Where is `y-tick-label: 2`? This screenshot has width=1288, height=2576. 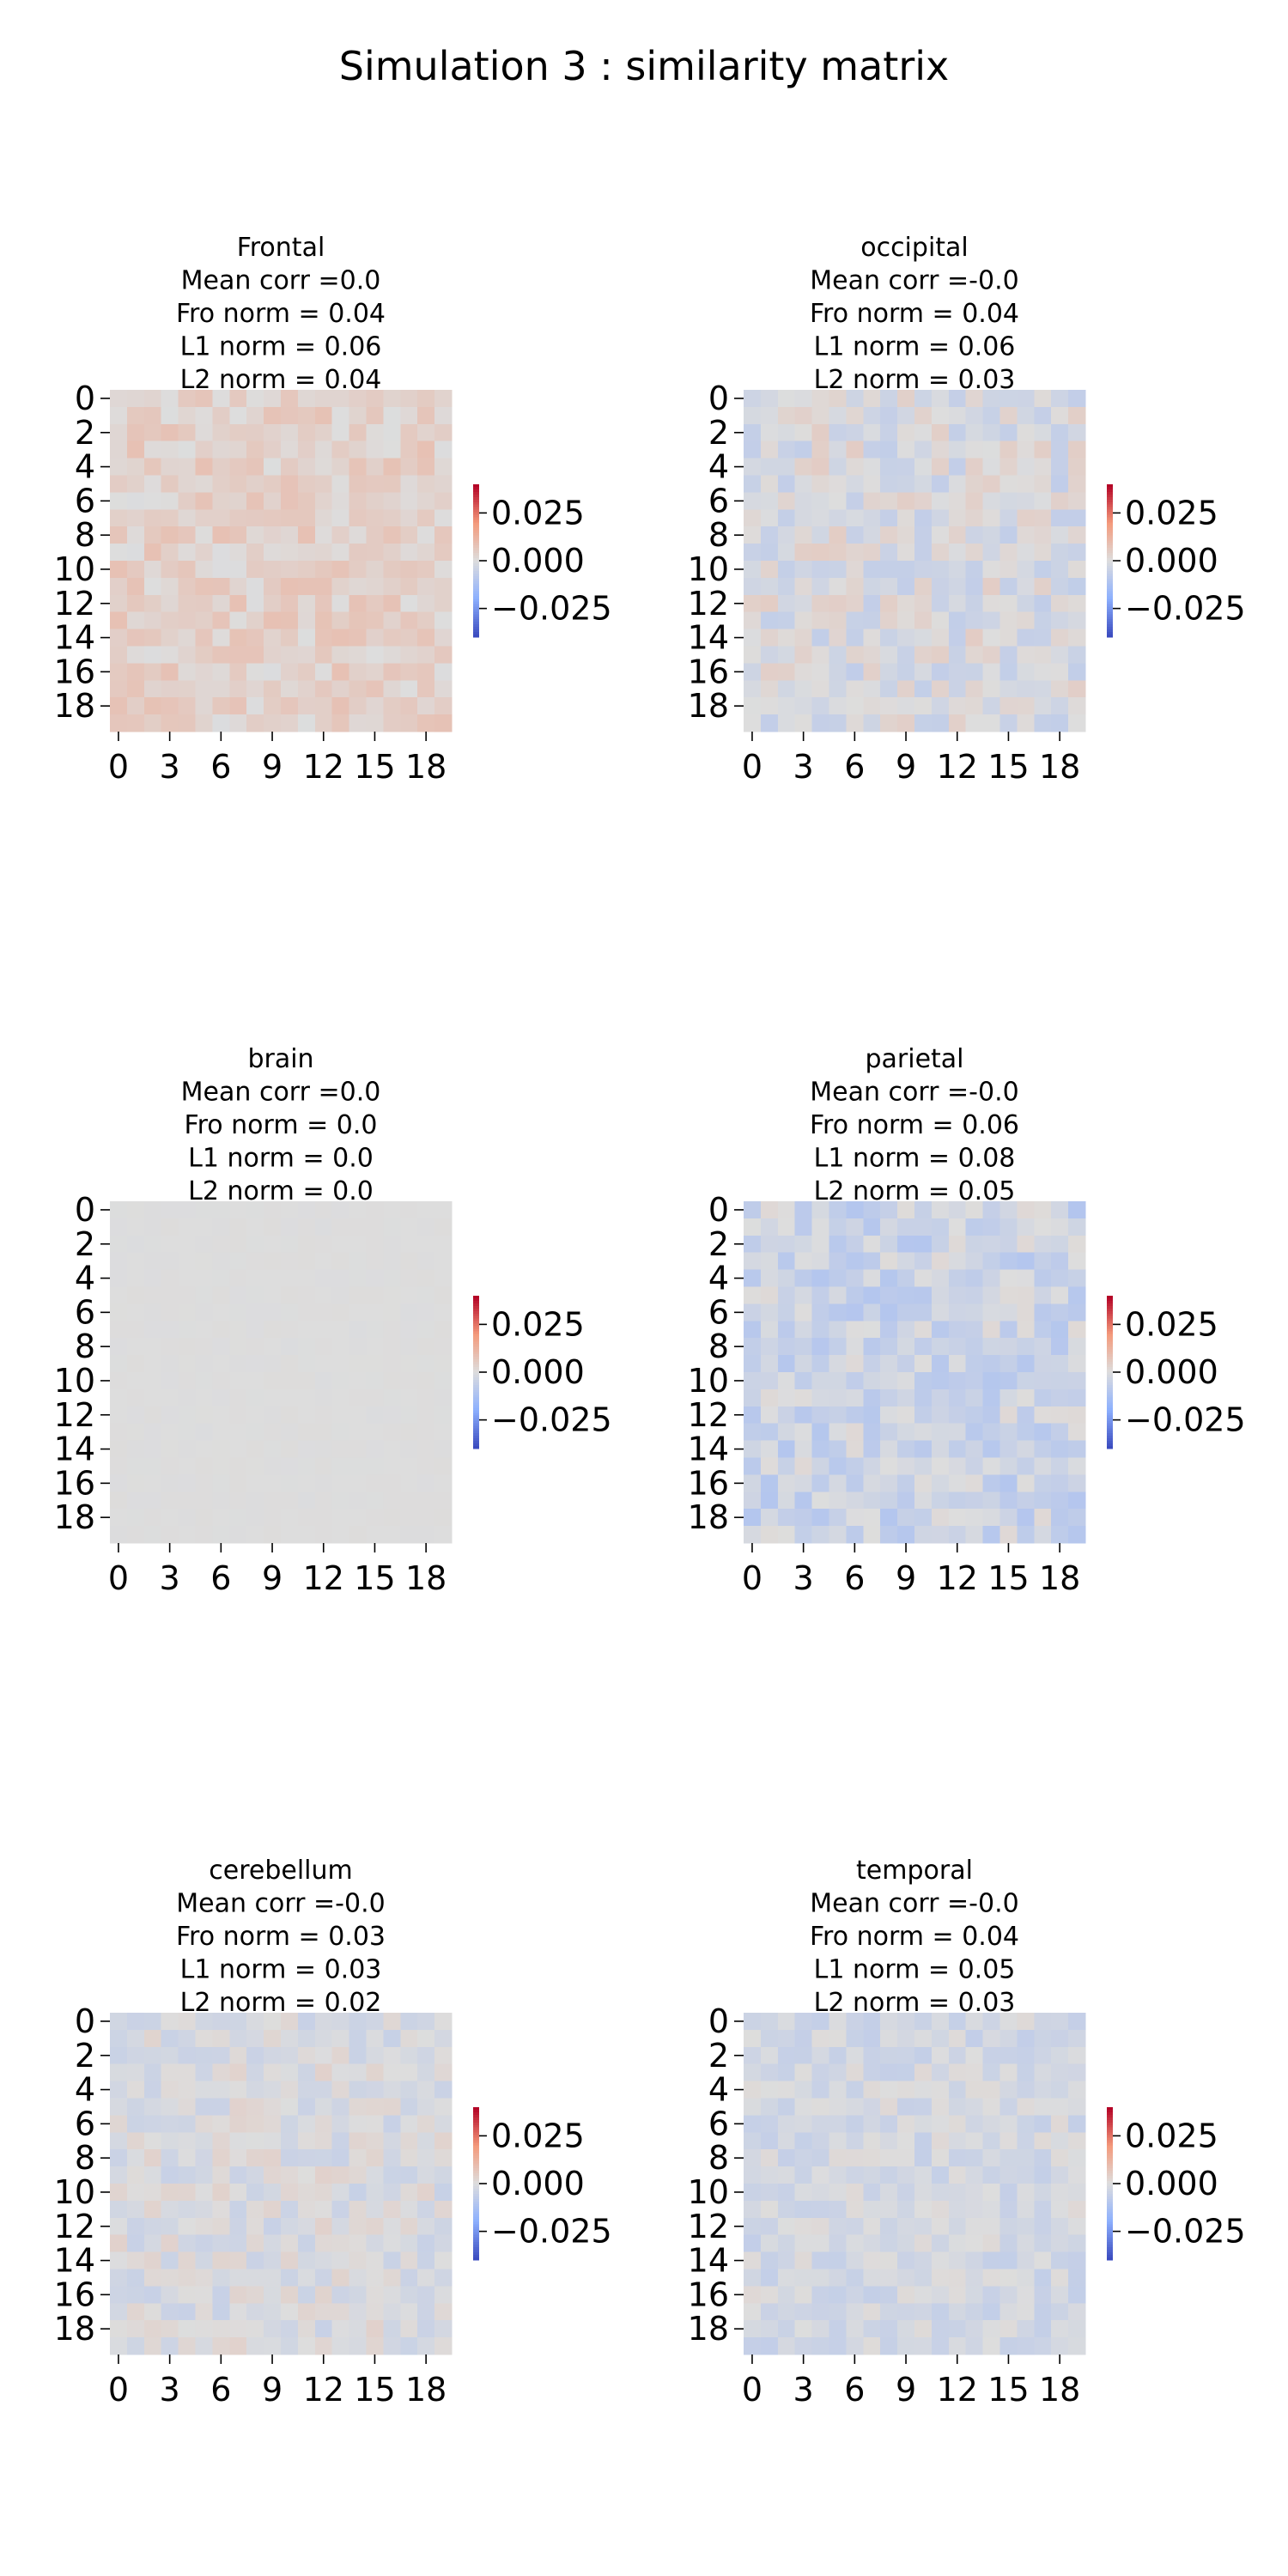 y-tick-label: 2 is located at coordinates (85, 433).